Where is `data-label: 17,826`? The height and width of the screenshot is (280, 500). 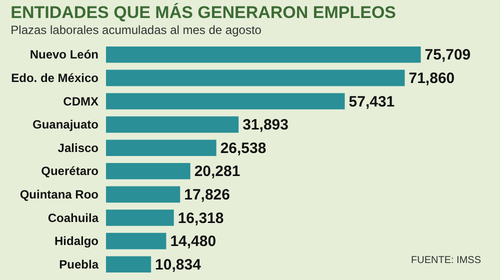 data-label: 17,826 is located at coordinates (207, 195).